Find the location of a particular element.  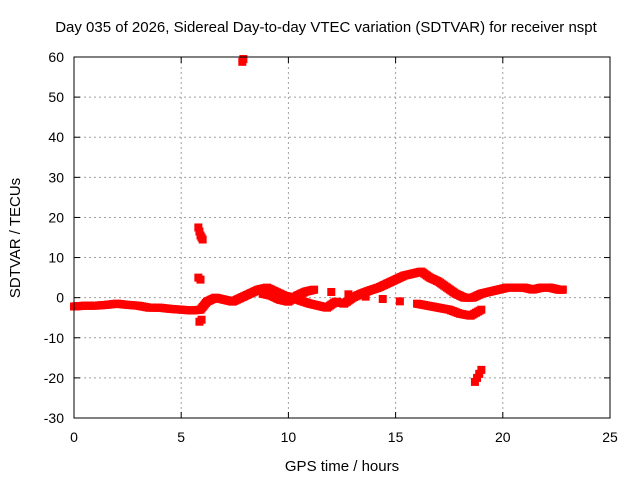

y-tick-label: 60 is located at coordinates (56, 57).